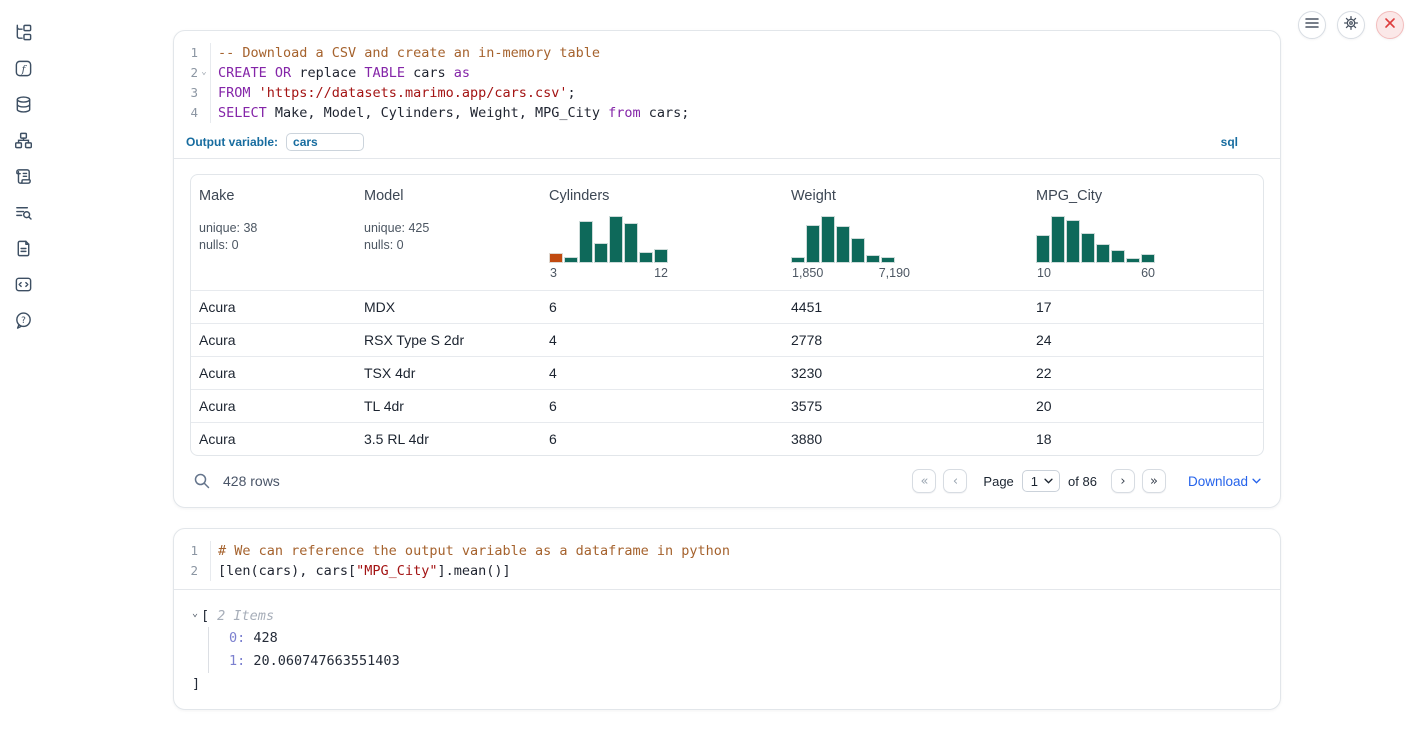 The height and width of the screenshot is (729, 1408). What do you see at coordinates (727, 372) in the screenshot?
I see `table-row: Acura TSX 4dr 4 3230 22` at bounding box center [727, 372].